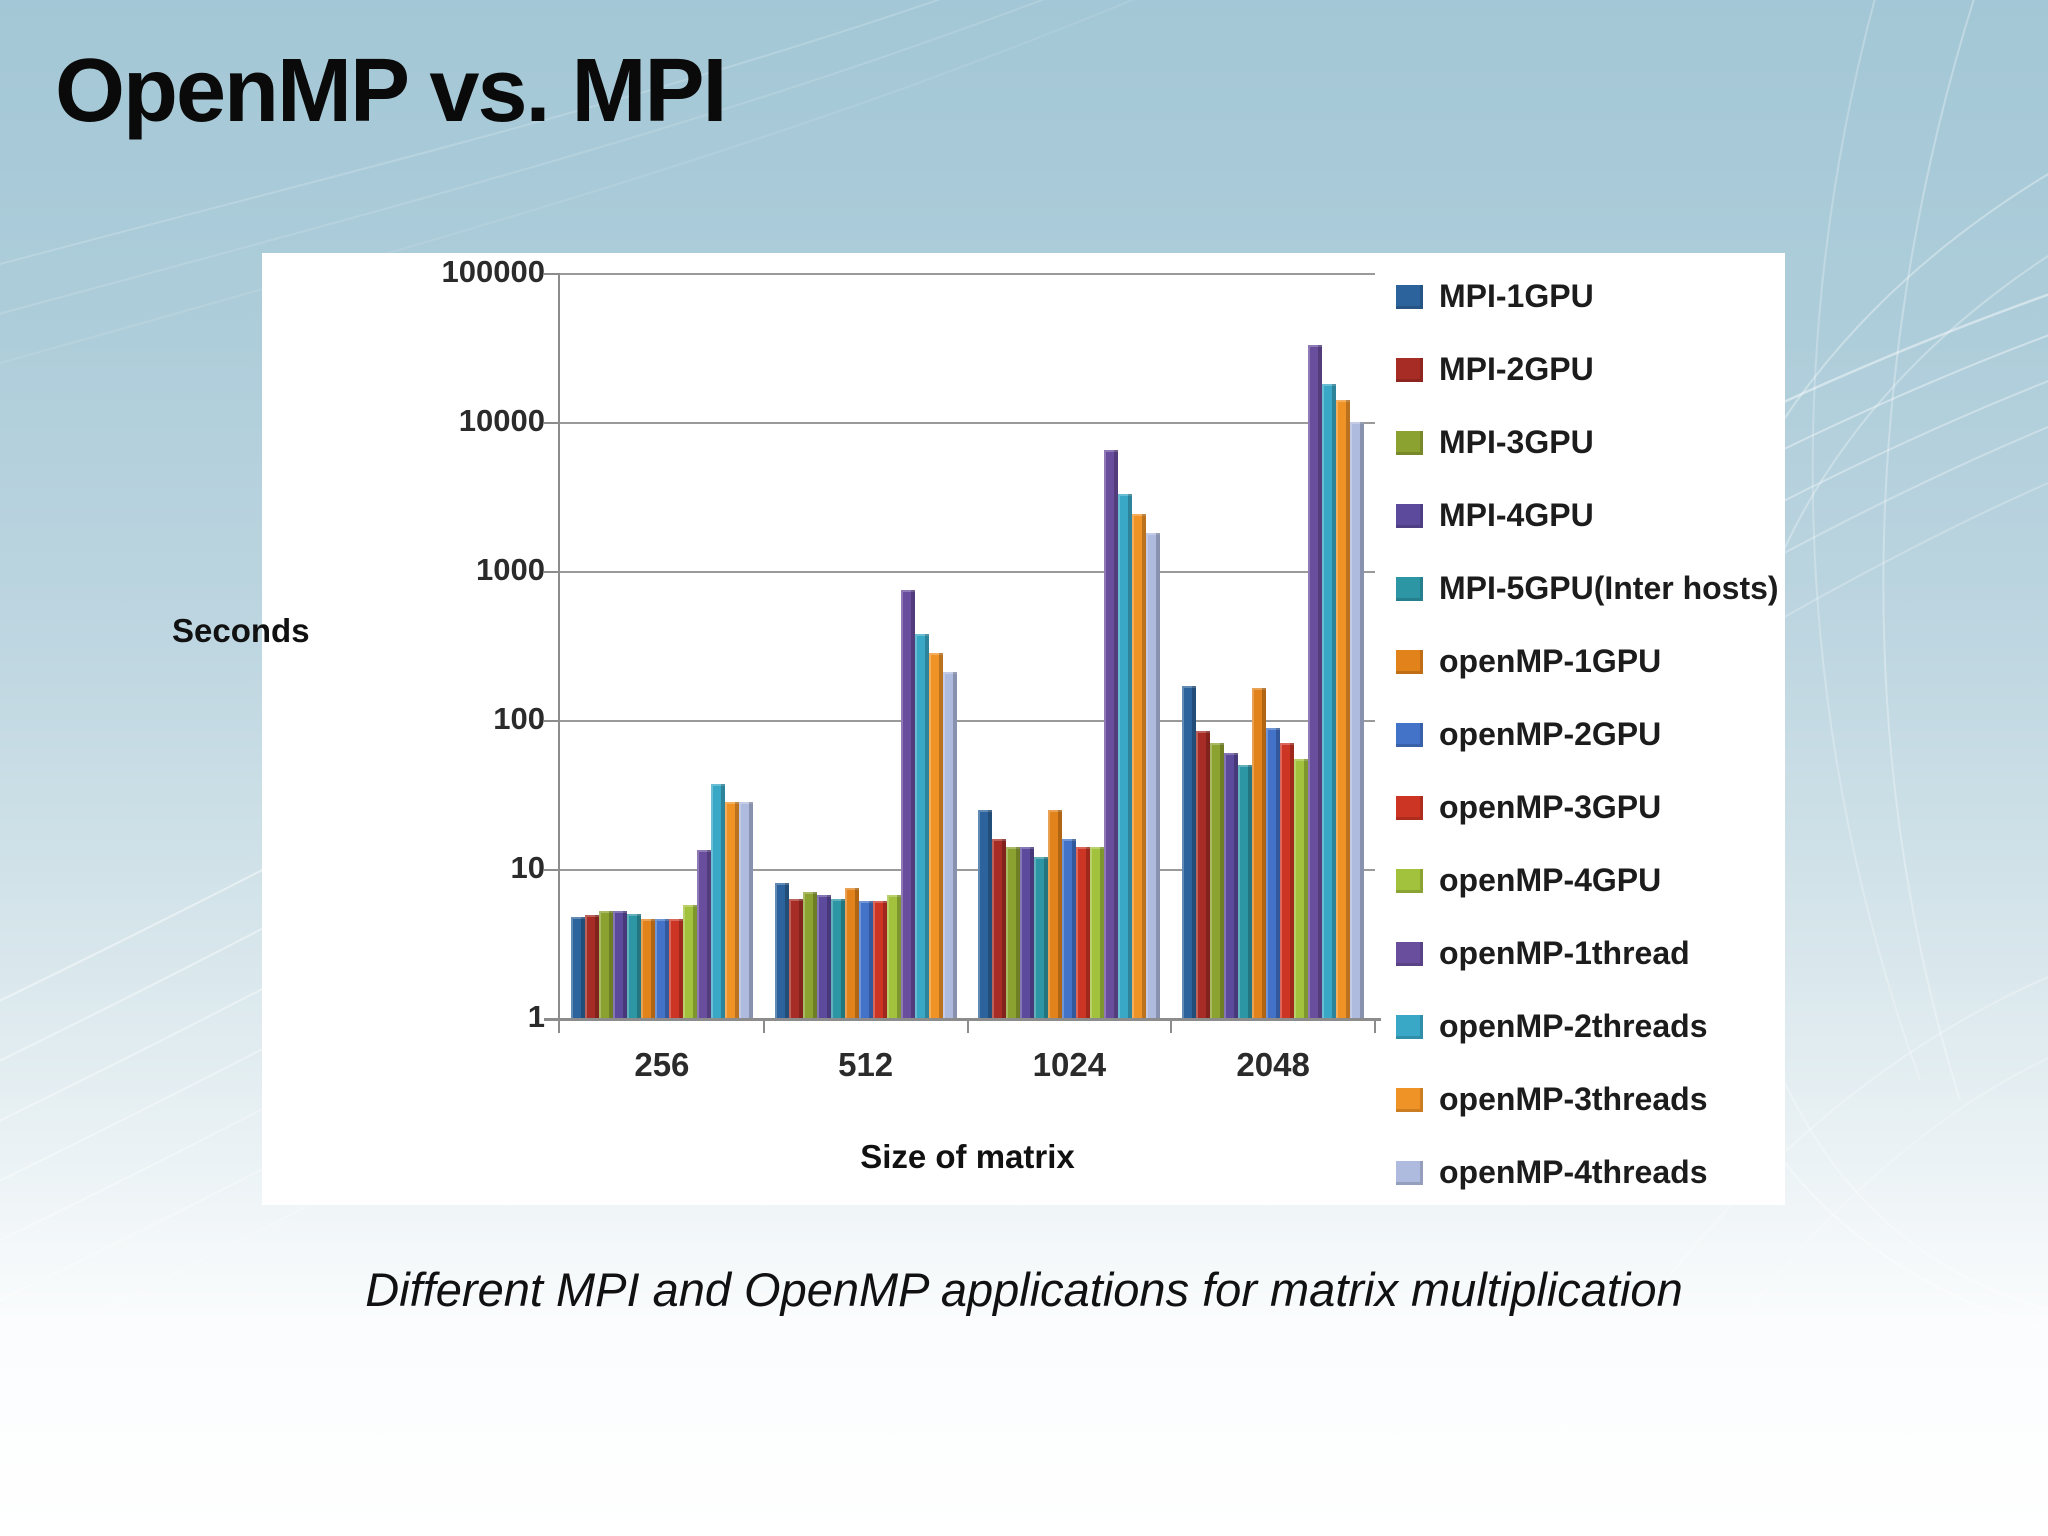  I want to click on bar-MPI-2GPU-2048, so click(1203, 874).